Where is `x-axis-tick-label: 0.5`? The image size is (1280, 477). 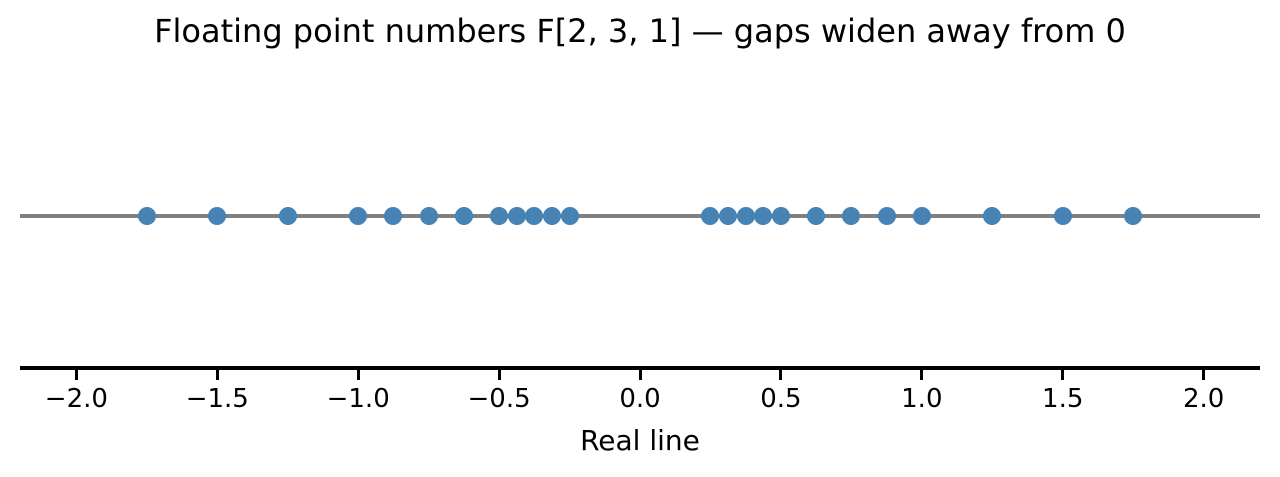 x-axis-tick-label: 0.5 is located at coordinates (781, 399).